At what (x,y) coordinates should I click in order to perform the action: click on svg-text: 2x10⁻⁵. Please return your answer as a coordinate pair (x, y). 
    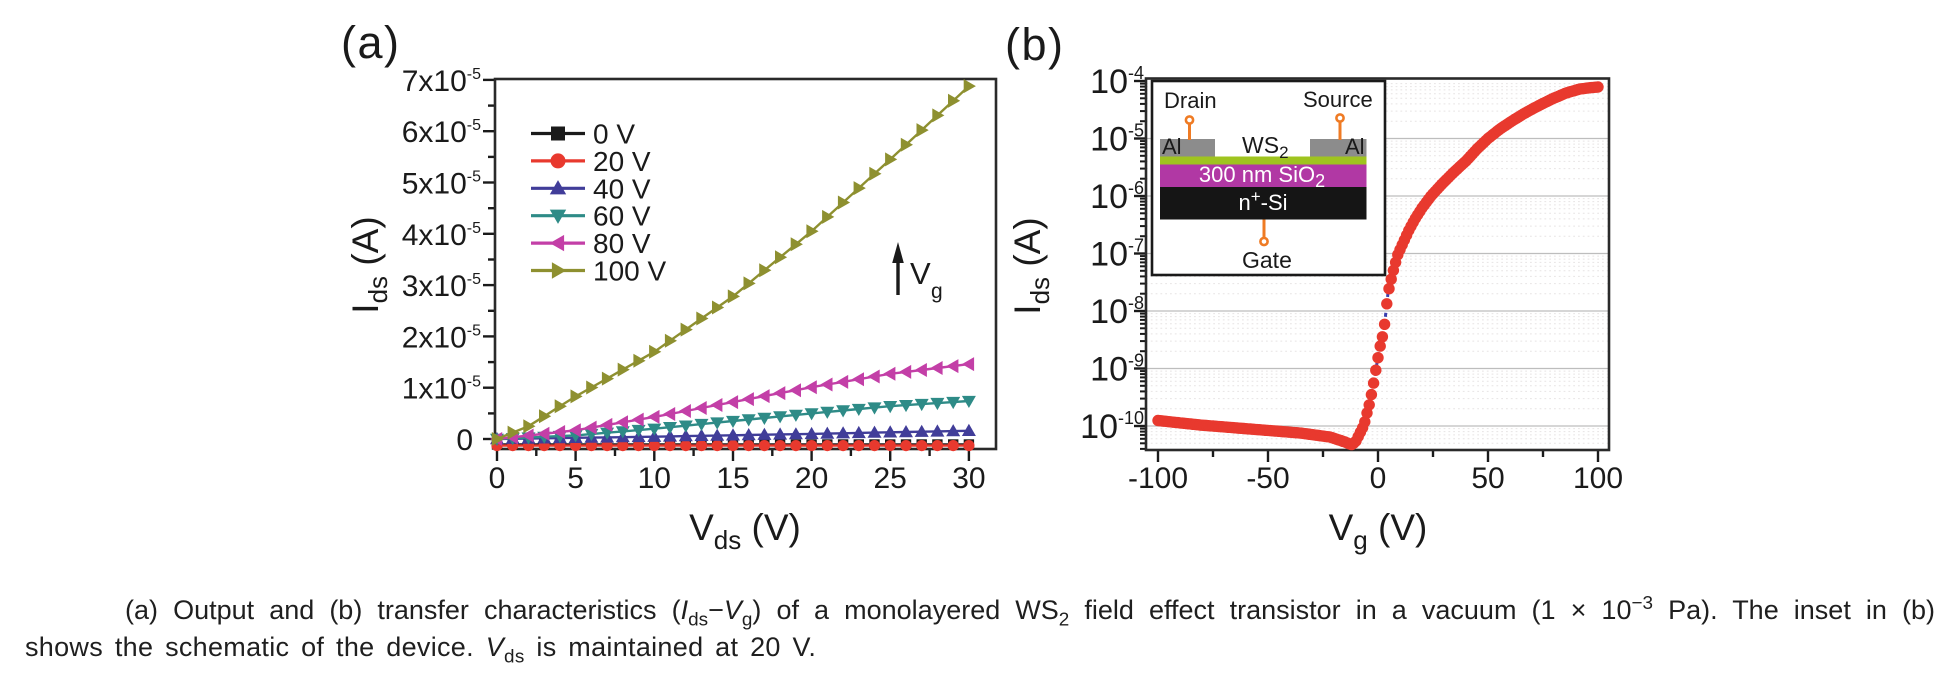
    Looking at the image, I should click on (441, 337).